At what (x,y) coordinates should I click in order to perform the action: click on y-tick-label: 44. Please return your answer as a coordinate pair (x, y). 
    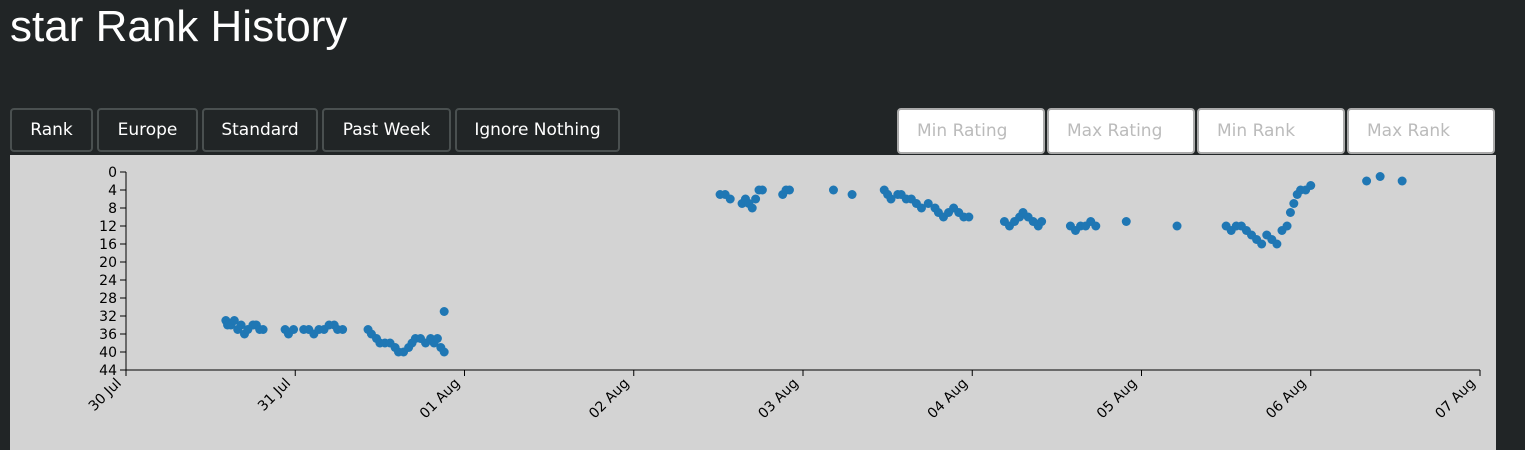
    Looking at the image, I should click on (108, 371).